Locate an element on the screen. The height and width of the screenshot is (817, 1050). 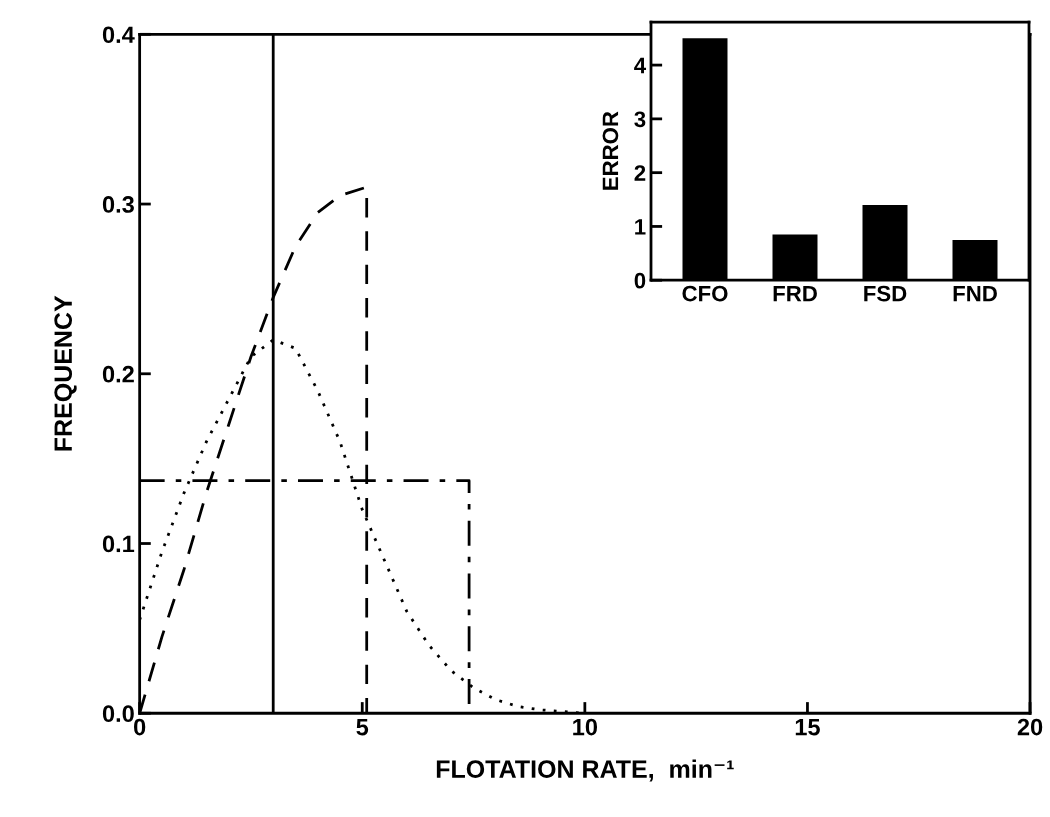
y-tick-label: 3 is located at coordinates (640, 119).